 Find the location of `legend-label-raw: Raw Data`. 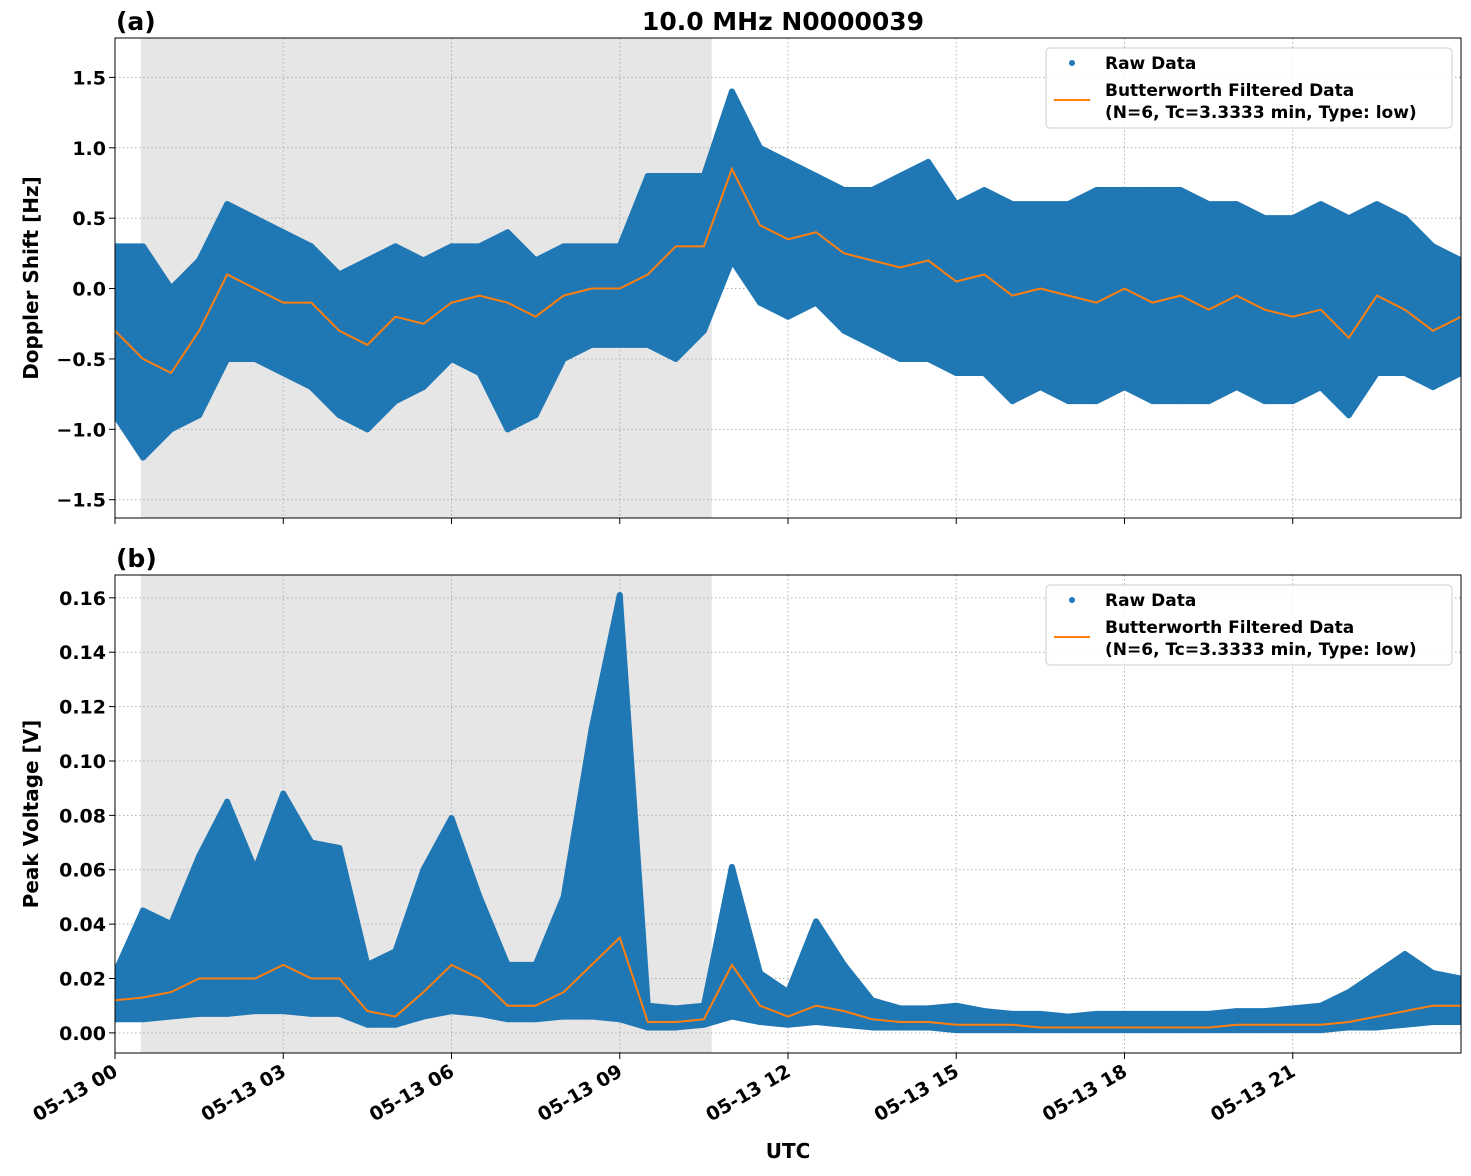

legend-label-raw: Raw Data is located at coordinates (1150, 64).